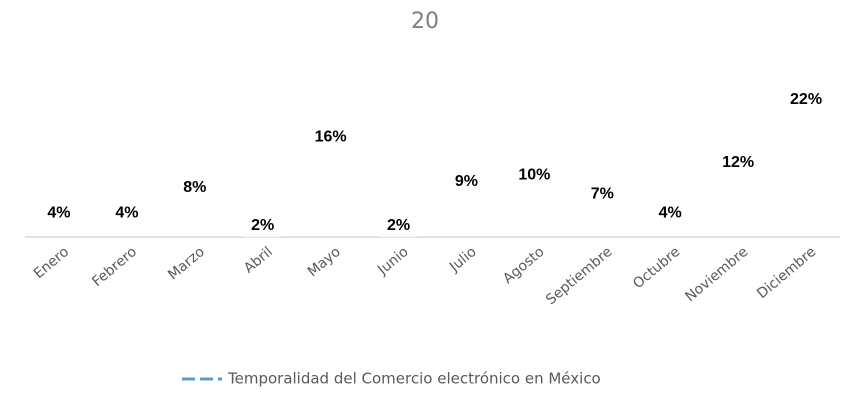  I want to click on data-label: 16%, so click(331, 137).